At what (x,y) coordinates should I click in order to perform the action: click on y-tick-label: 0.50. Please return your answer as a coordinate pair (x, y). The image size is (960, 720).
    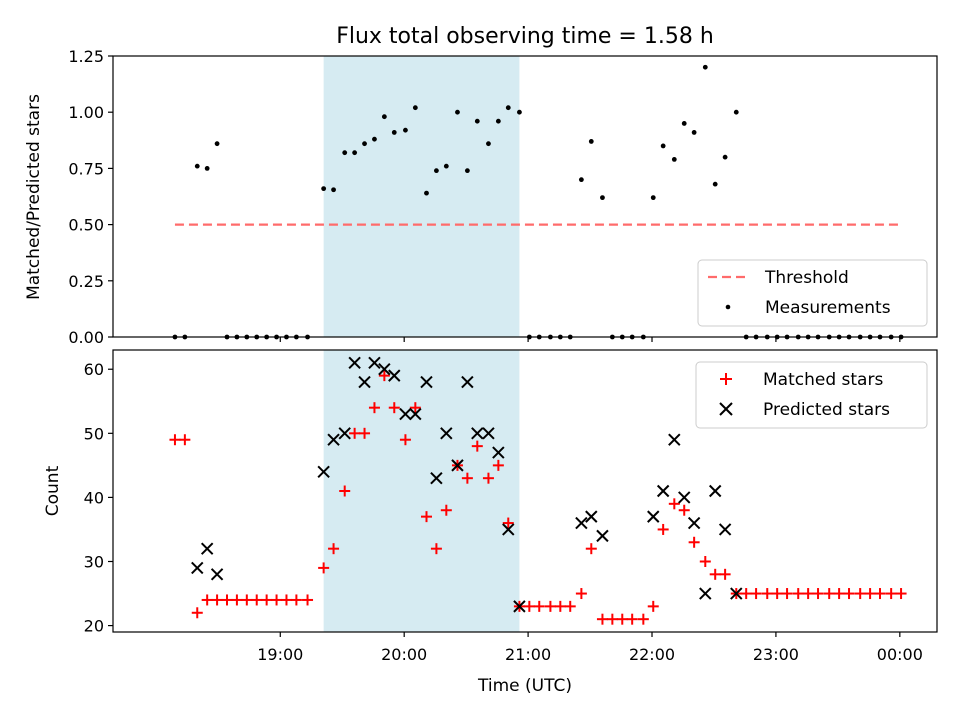
    Looking at the image, I should click on (86, 225).